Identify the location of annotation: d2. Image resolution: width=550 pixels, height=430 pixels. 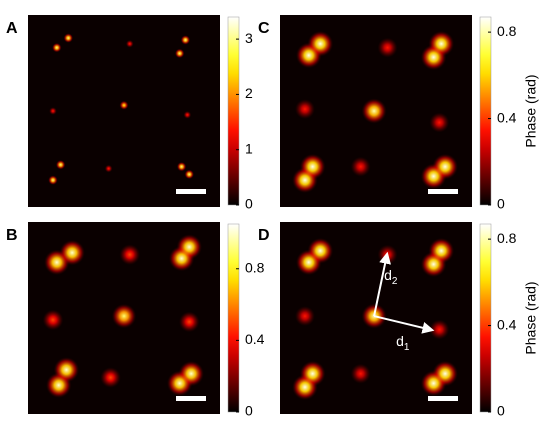
(391, 277).